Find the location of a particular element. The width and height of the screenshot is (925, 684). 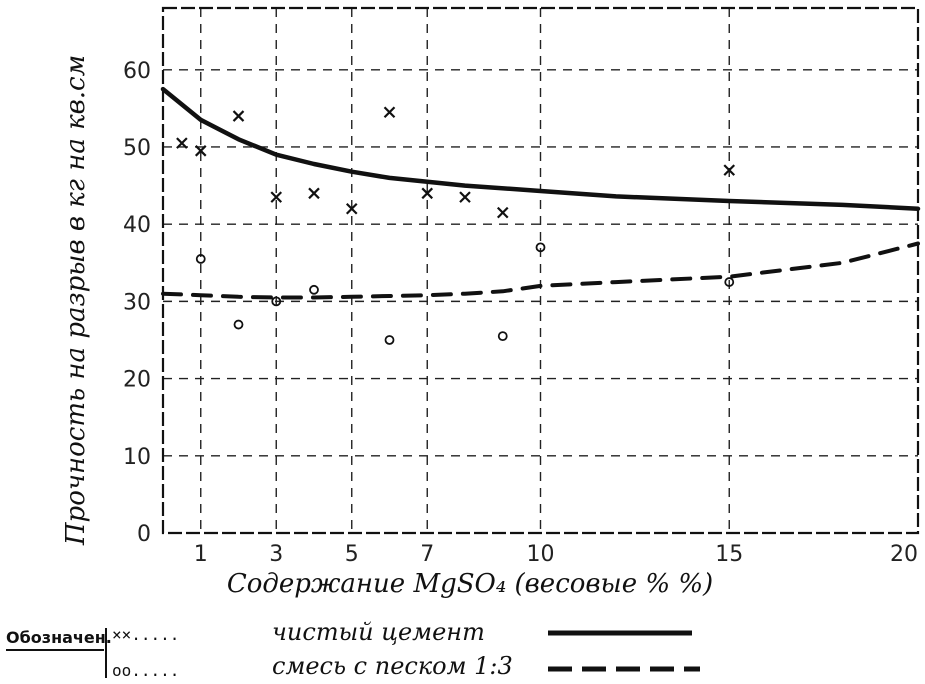

y-tick-label: 30 is located at coordinates (137, 302).